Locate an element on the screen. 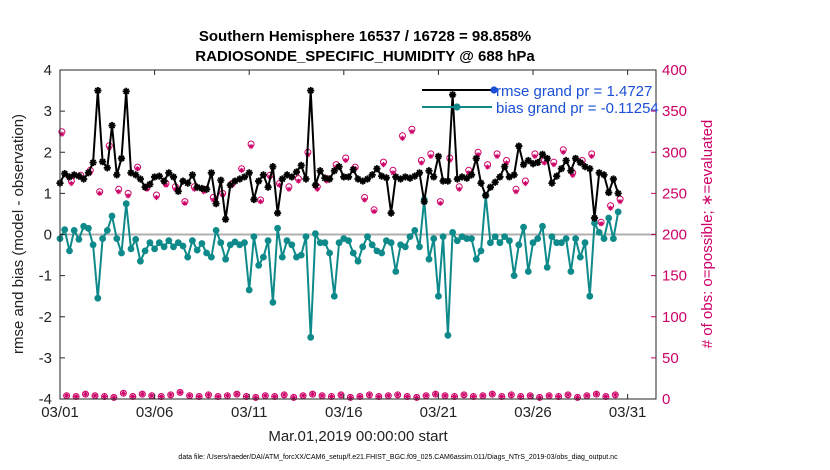 The image size is (830, 470). y-left-tick-label: 0 is located at coordinates (48, 235).